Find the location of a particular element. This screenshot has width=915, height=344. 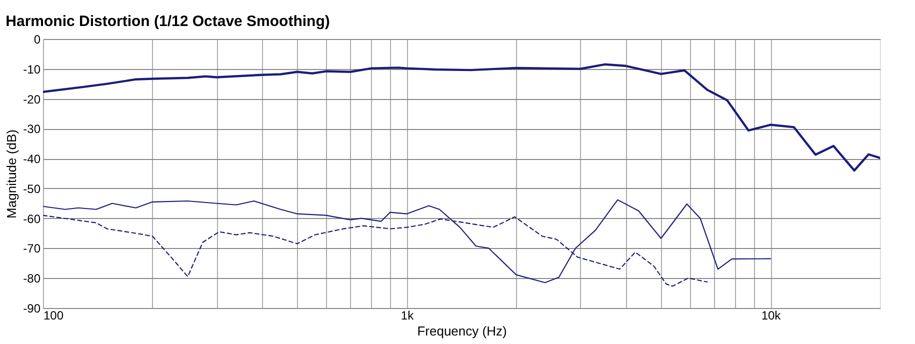

y-tick-label: -60 is located at coordinates (32, 219).